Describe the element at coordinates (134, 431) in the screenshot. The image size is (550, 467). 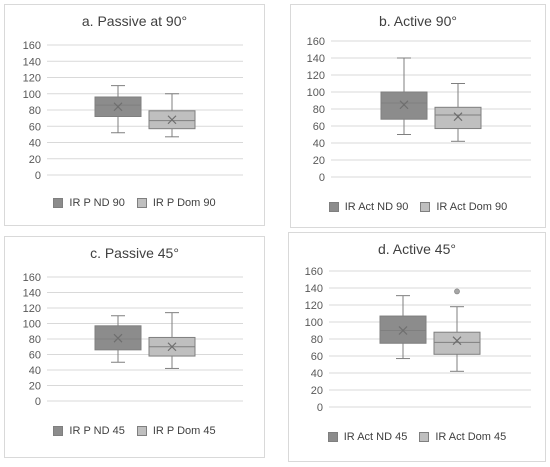
I see `legend: IR P ND 45 IR P Dom 45` at that location.